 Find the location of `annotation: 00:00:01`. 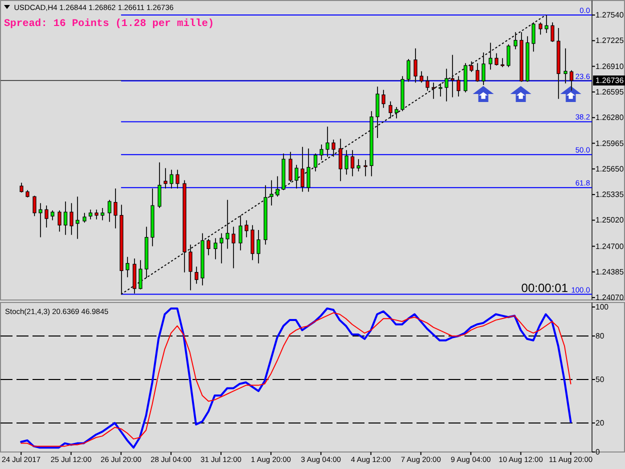

annotation: 00:00:01 is located at coordinates (544, 288).